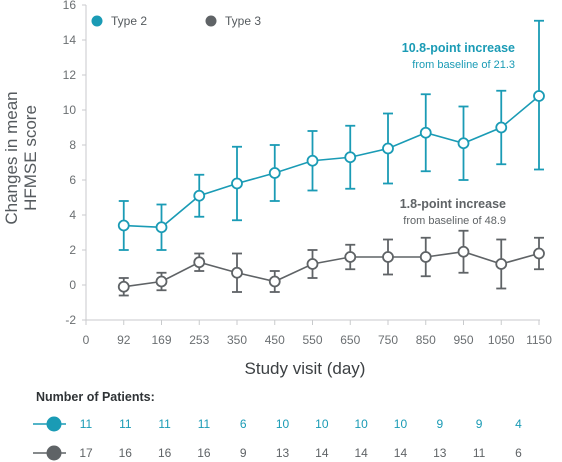 The height and width of the screenshot is (462, 562). I want to click on x-tick-label: 450, so click(275, 340).